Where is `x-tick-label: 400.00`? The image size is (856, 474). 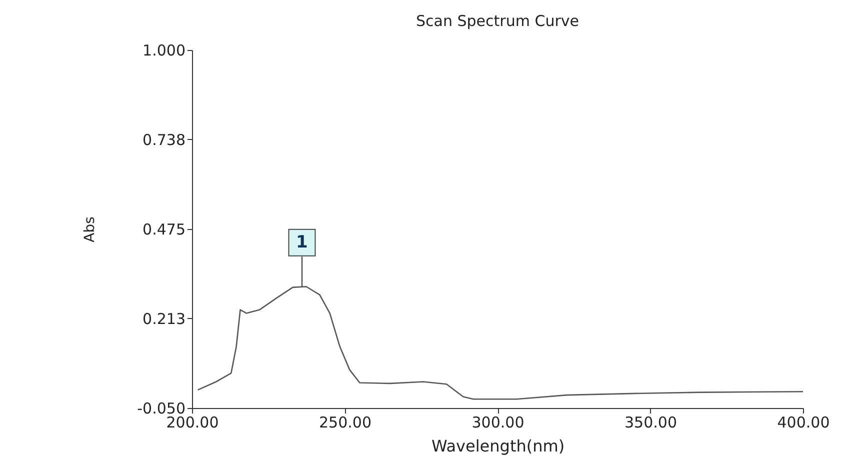 x-tick-label: 400.00 is located at coordinates (803, 423).